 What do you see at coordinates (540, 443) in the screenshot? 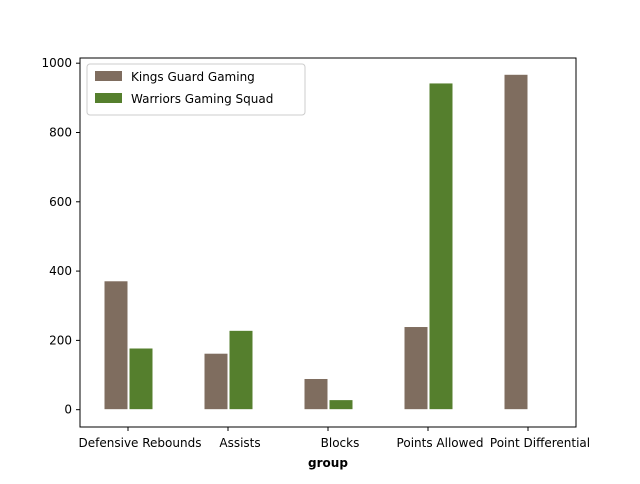
I see `x-tick-label: Point Differential` at bounding box center [540, 443].